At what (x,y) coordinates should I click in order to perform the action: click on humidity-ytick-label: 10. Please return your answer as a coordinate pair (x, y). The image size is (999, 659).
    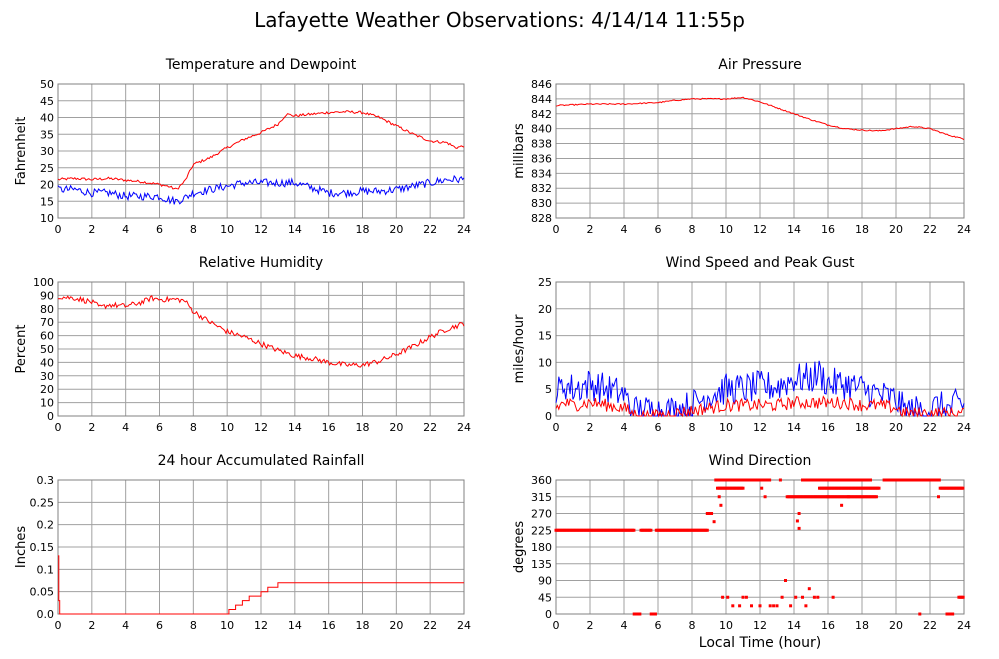
    Looking at the image, I should click on (47, 403).